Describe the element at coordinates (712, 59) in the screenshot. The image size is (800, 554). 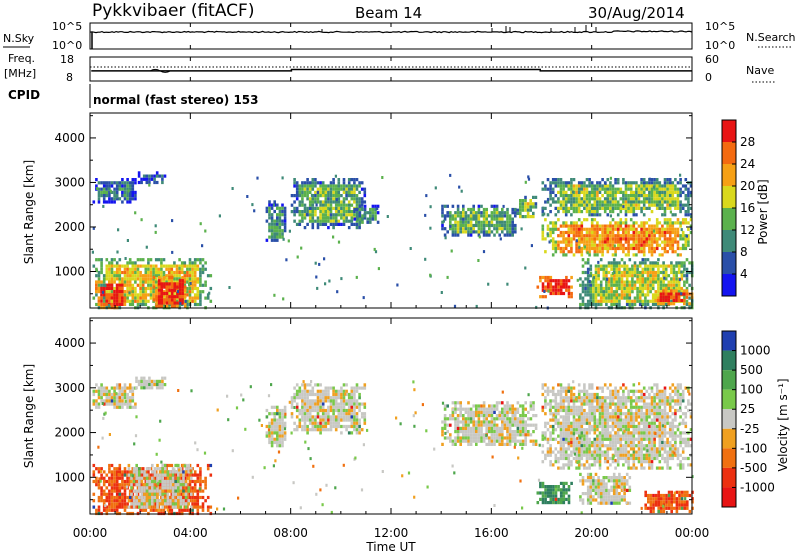
I see `freq-right-tick-top: 60` at that location.